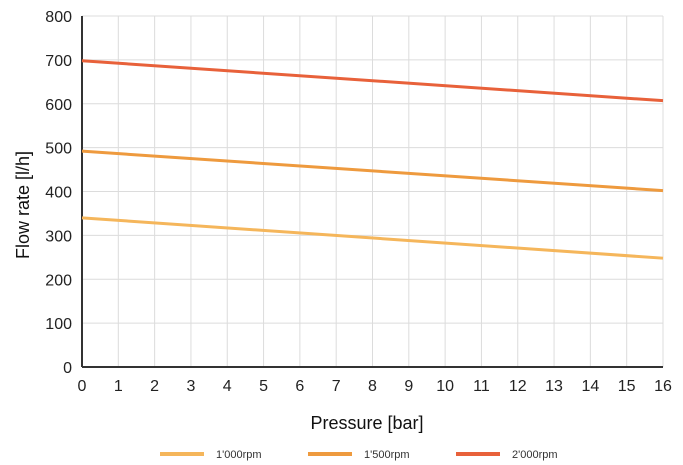 This screenshot has height=465, width=683. Describe the element at coordinates (554, 386) in the screenshot. I see `x-tick-label-13: 13` at that location.